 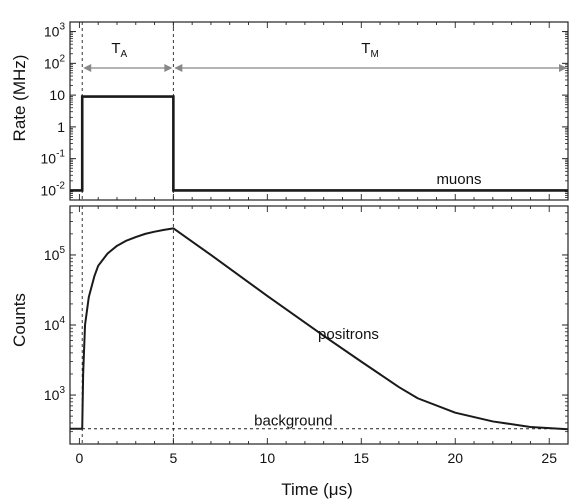 I want to click on tick-exponent: -2, so click(x=60, y=185).